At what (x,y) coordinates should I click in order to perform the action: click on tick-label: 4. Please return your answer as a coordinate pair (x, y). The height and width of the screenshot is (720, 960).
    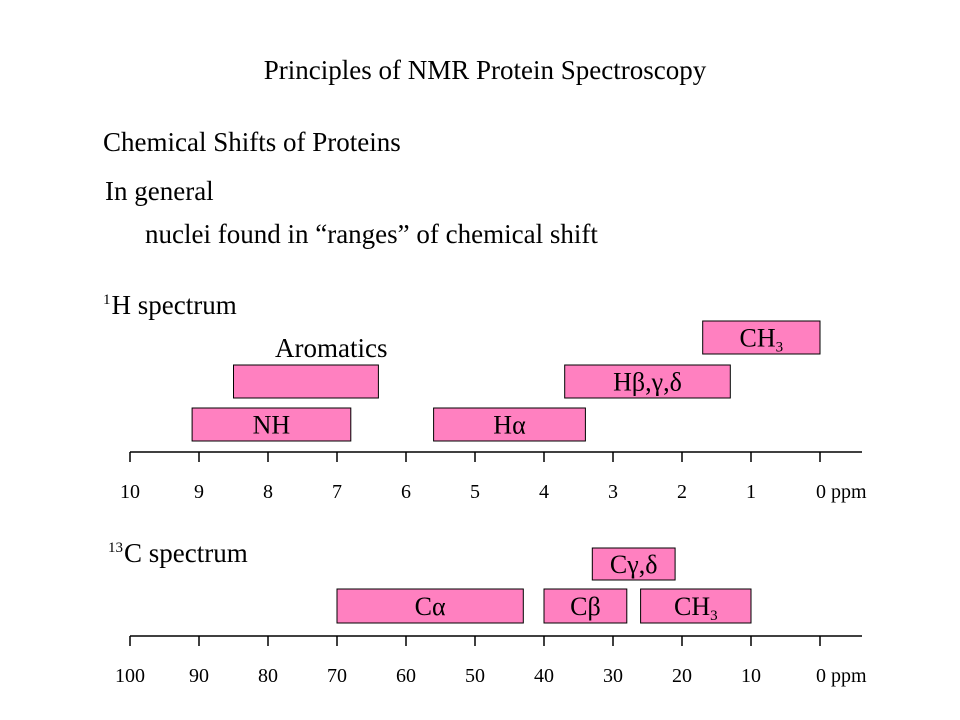
    Looking at the image, I should click on (544, 492).